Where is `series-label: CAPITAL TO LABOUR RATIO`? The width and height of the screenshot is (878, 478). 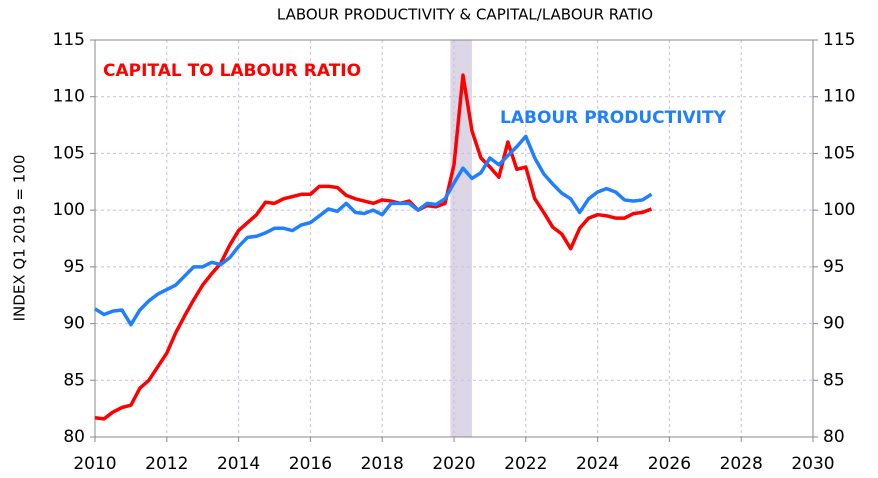 series-label: CAPITAL TO LABOUR RATIO is located at coordinates (232, 71).